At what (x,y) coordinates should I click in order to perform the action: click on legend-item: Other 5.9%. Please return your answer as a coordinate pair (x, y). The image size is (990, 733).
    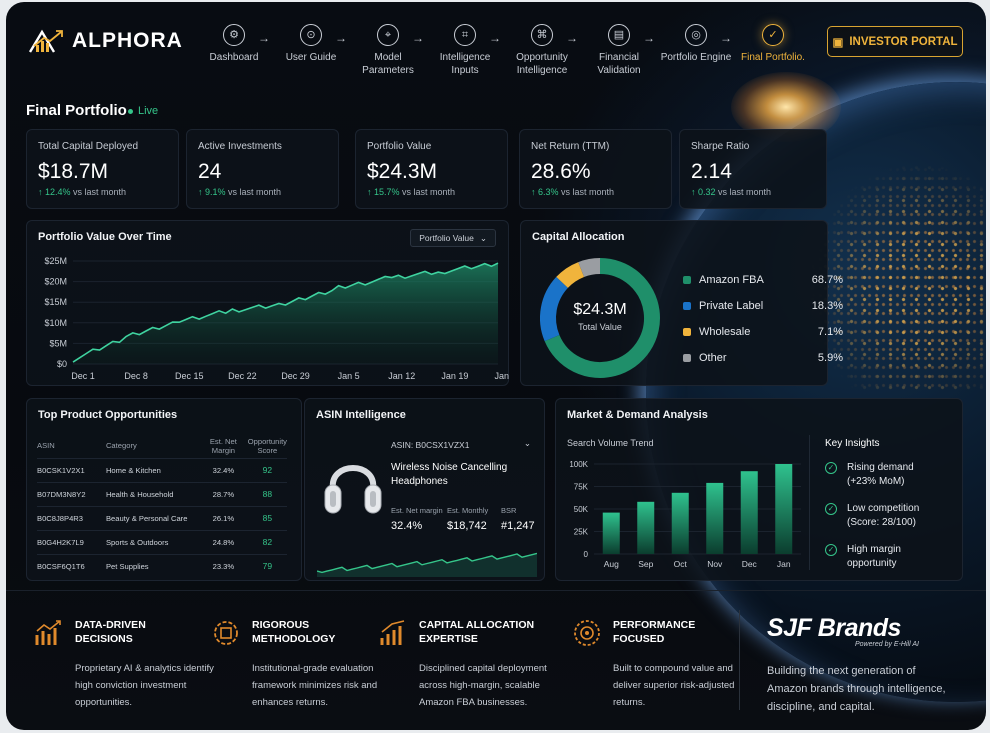
    Looking at the image, I should click on (763, 358).